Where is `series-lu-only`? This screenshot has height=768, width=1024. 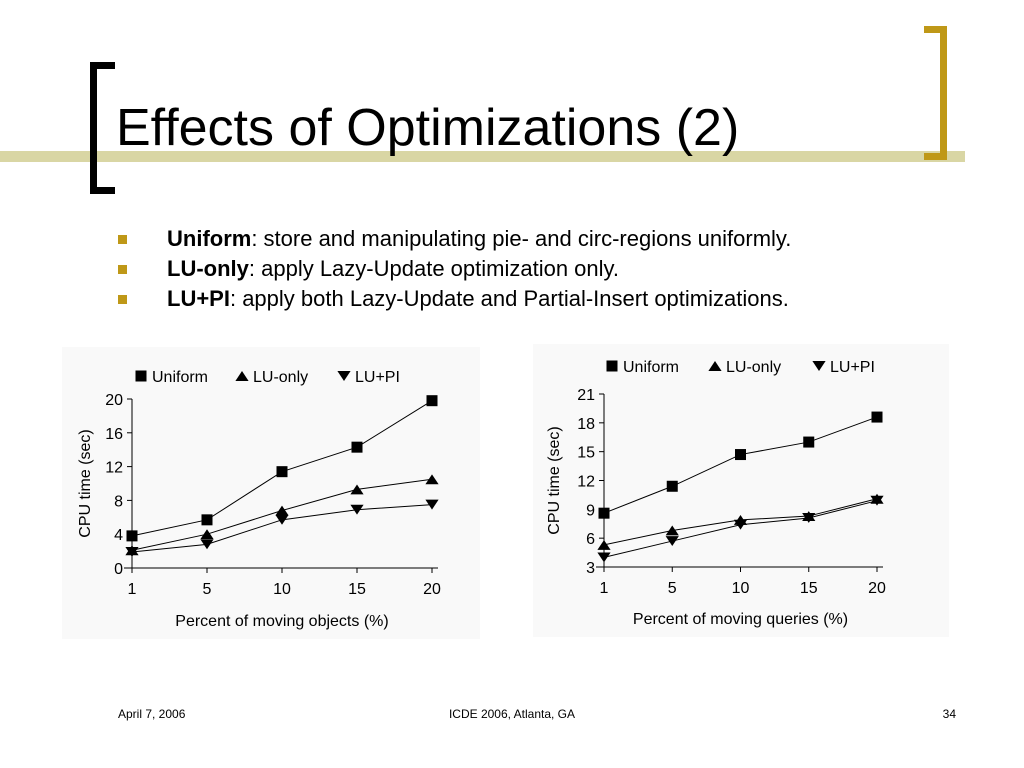
series-lu-only is located at coordinates (282, 515).